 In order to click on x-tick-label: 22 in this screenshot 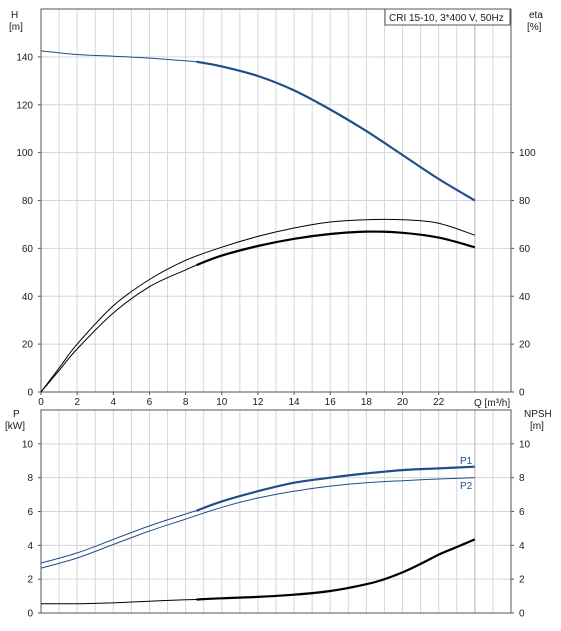, I will do `click(439, 402)`.